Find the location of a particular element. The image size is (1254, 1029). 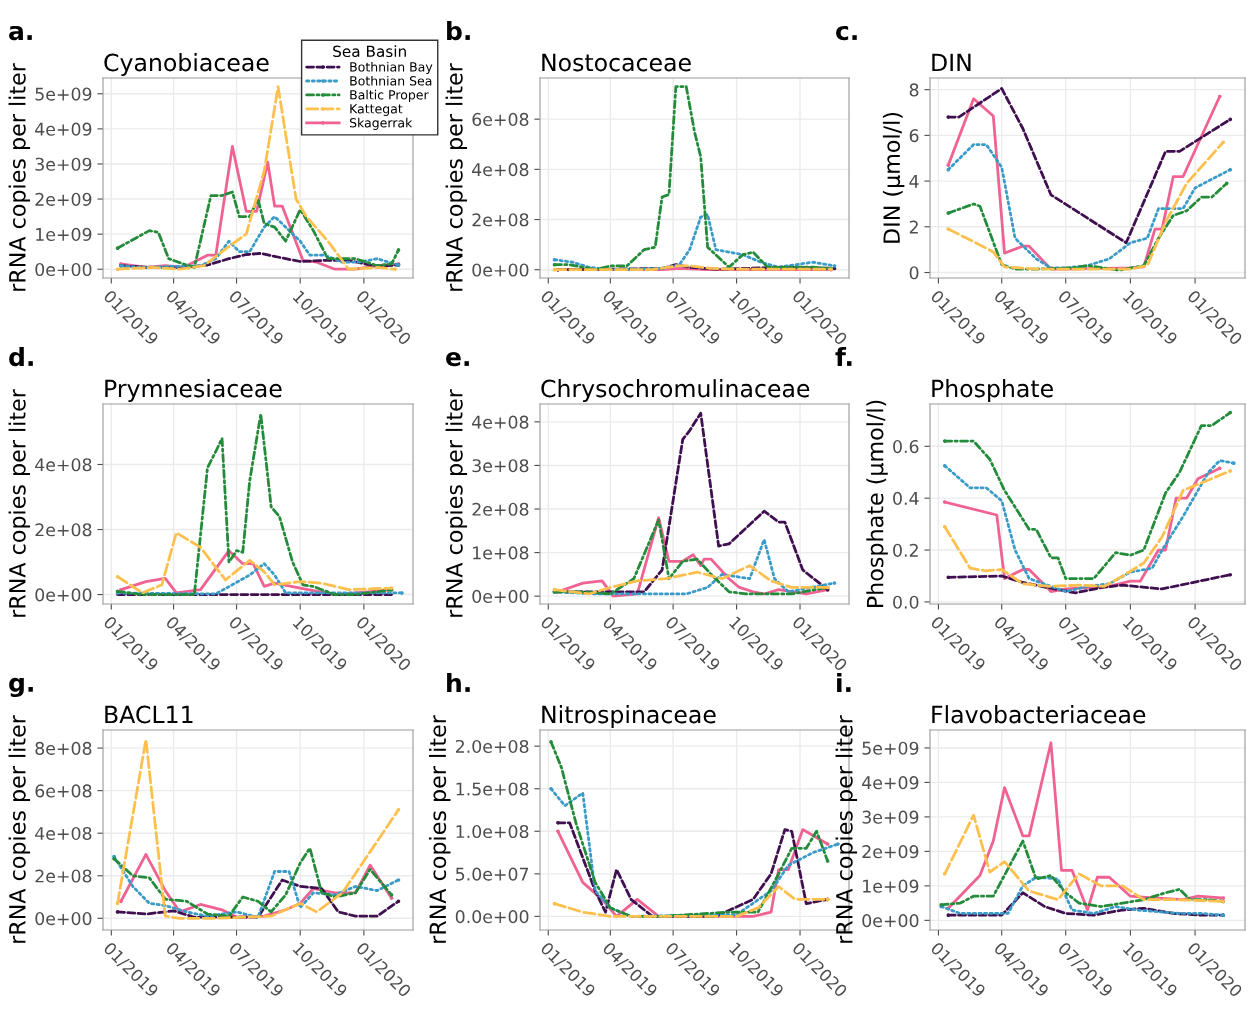

text: b. is located at coordinates (458, 30).